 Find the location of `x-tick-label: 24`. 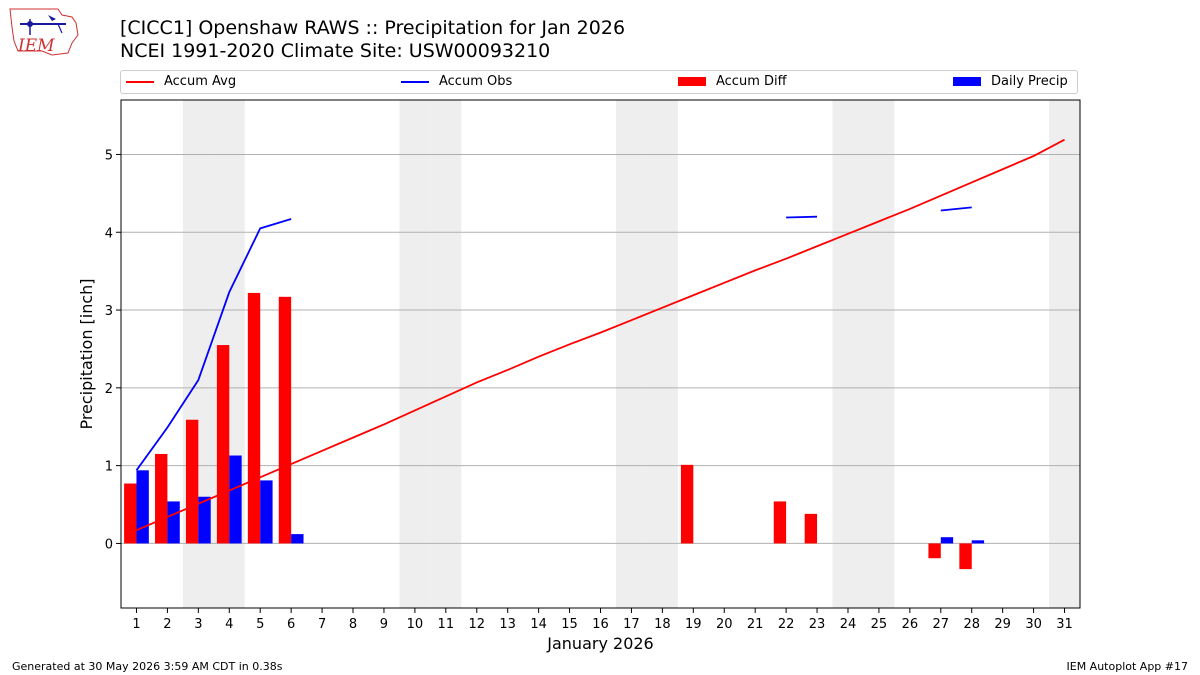

x-tick-label: 24 is located at coordinates (848, 624).